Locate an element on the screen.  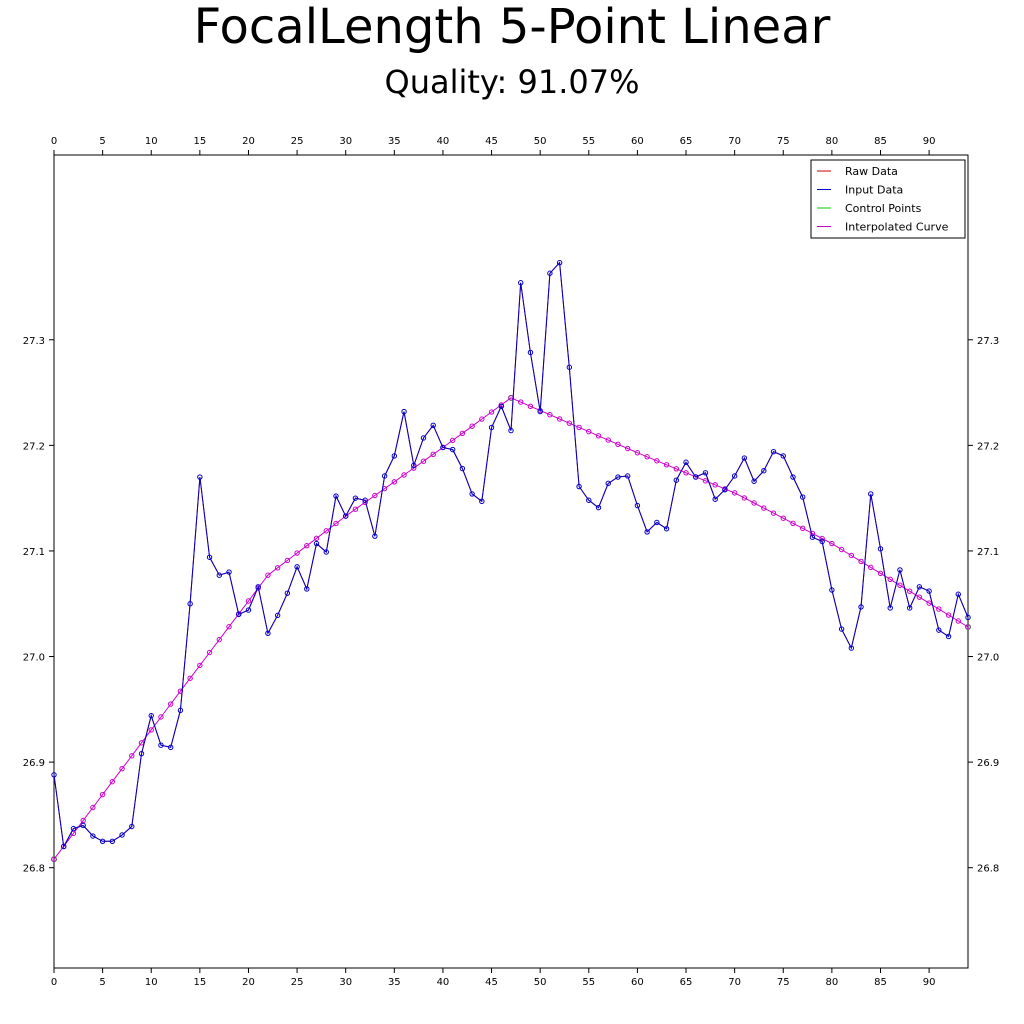
x-tick-label-top: 80 is located at coordinates (832, 141).